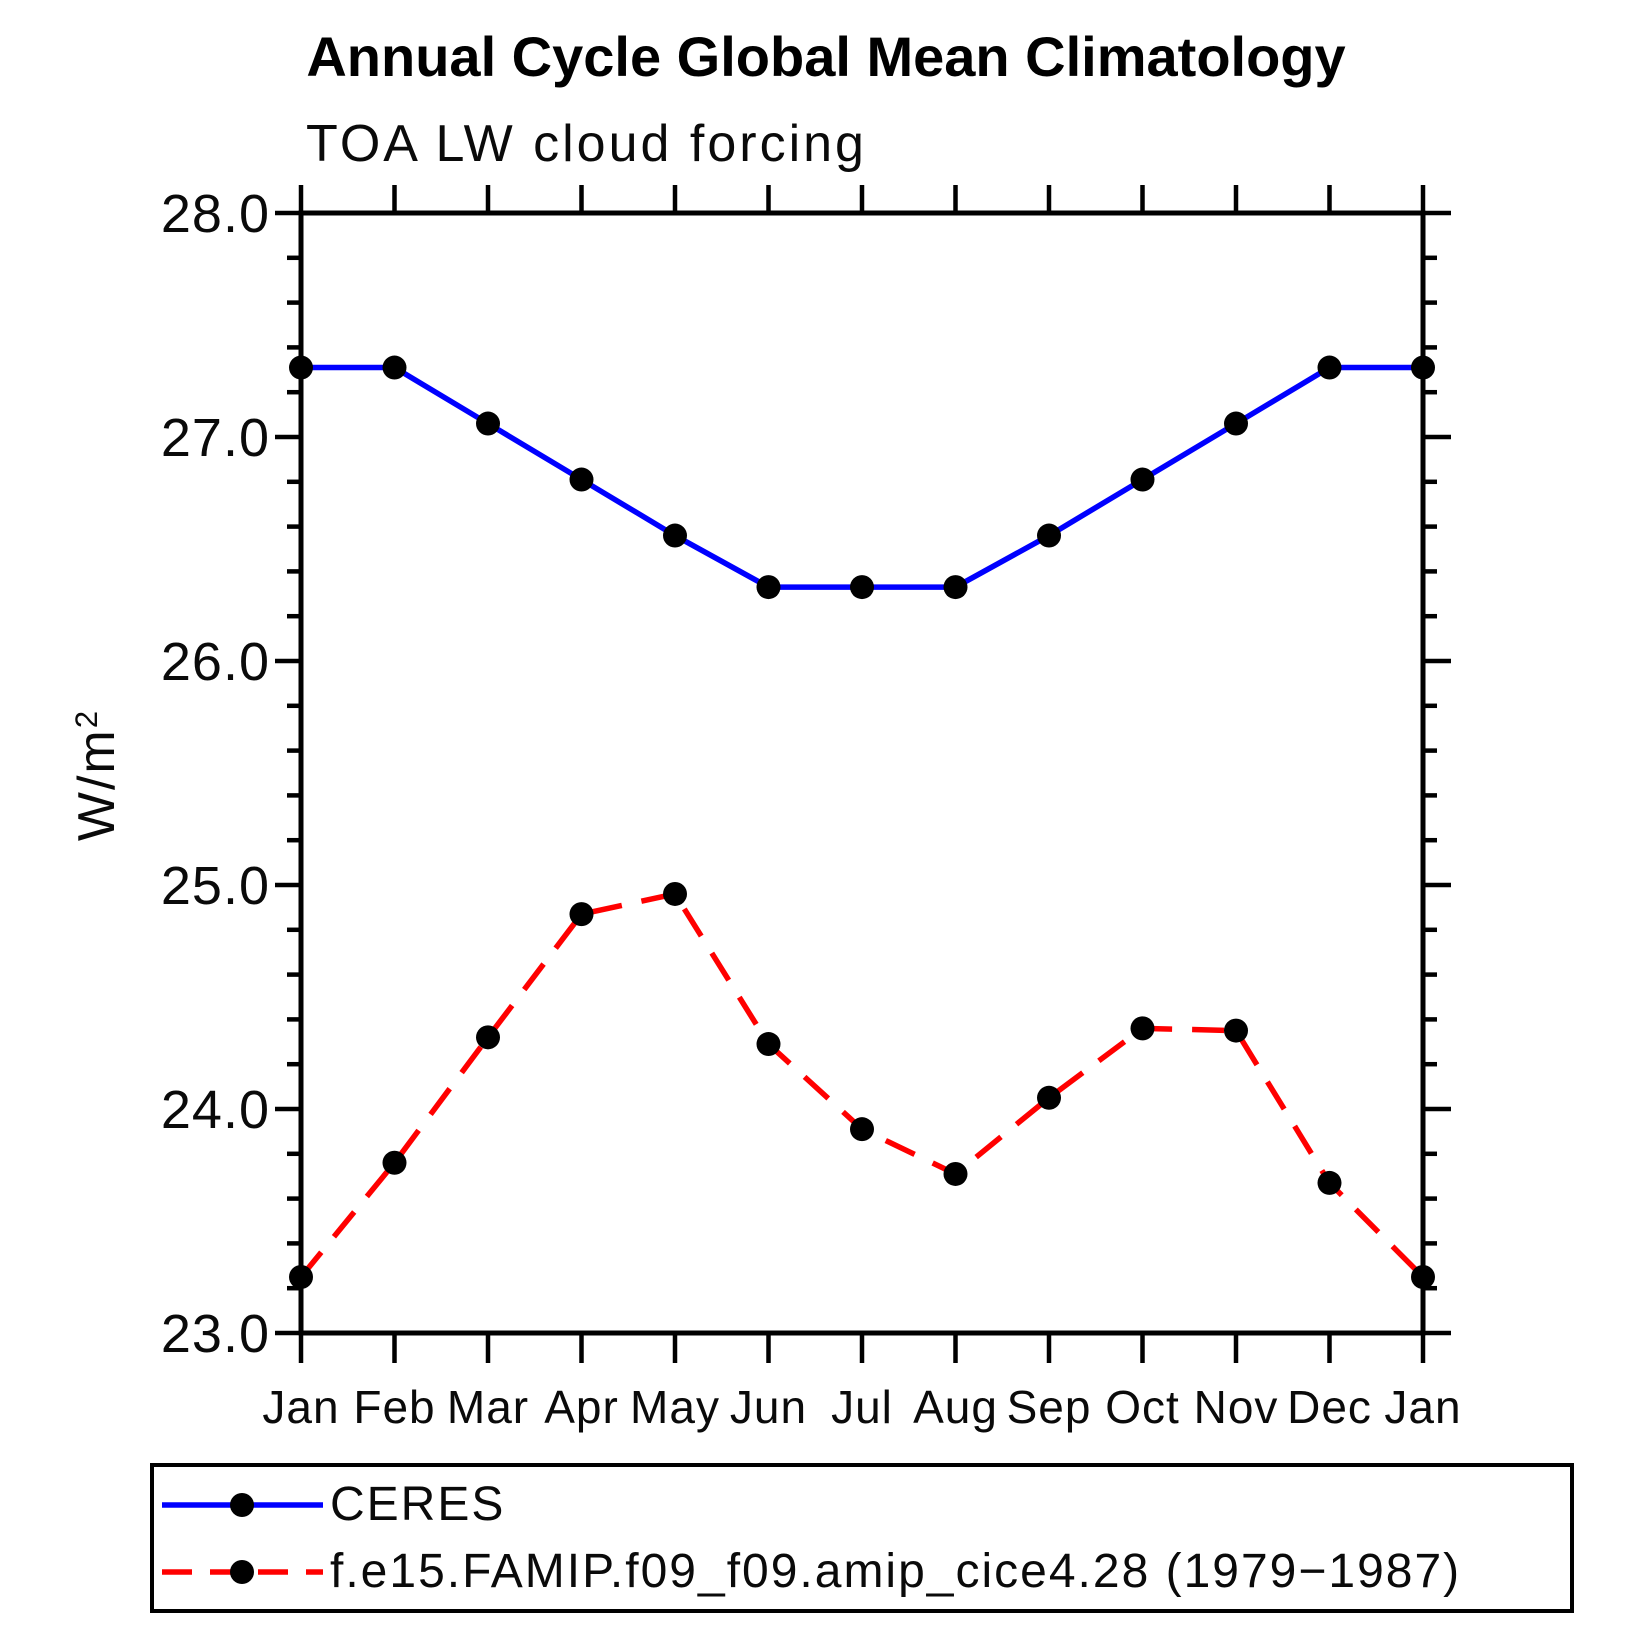  What do you see at coordinates (1236, 1407) in the screenshot?
I see `x-tick-label: Nov` at bounding box center [1236, 1407].